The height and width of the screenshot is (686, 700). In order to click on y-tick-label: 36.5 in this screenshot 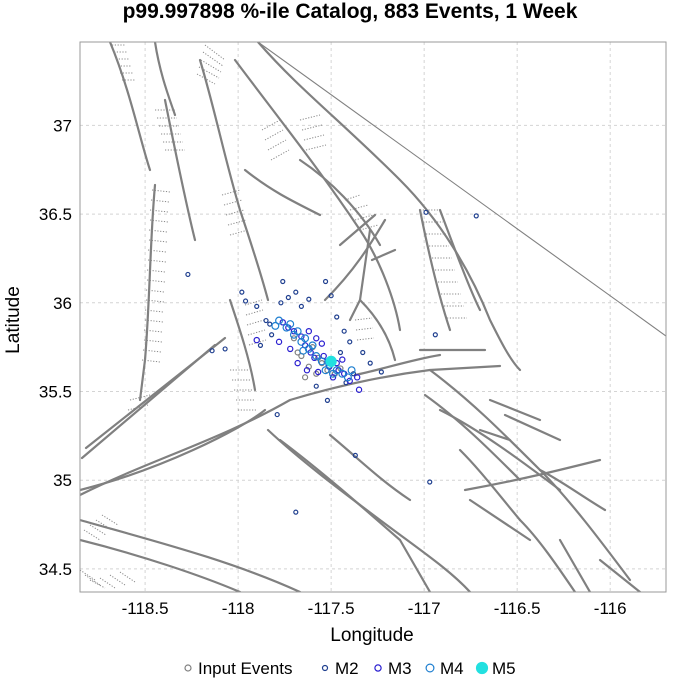, I will do `click(55, 214)`.